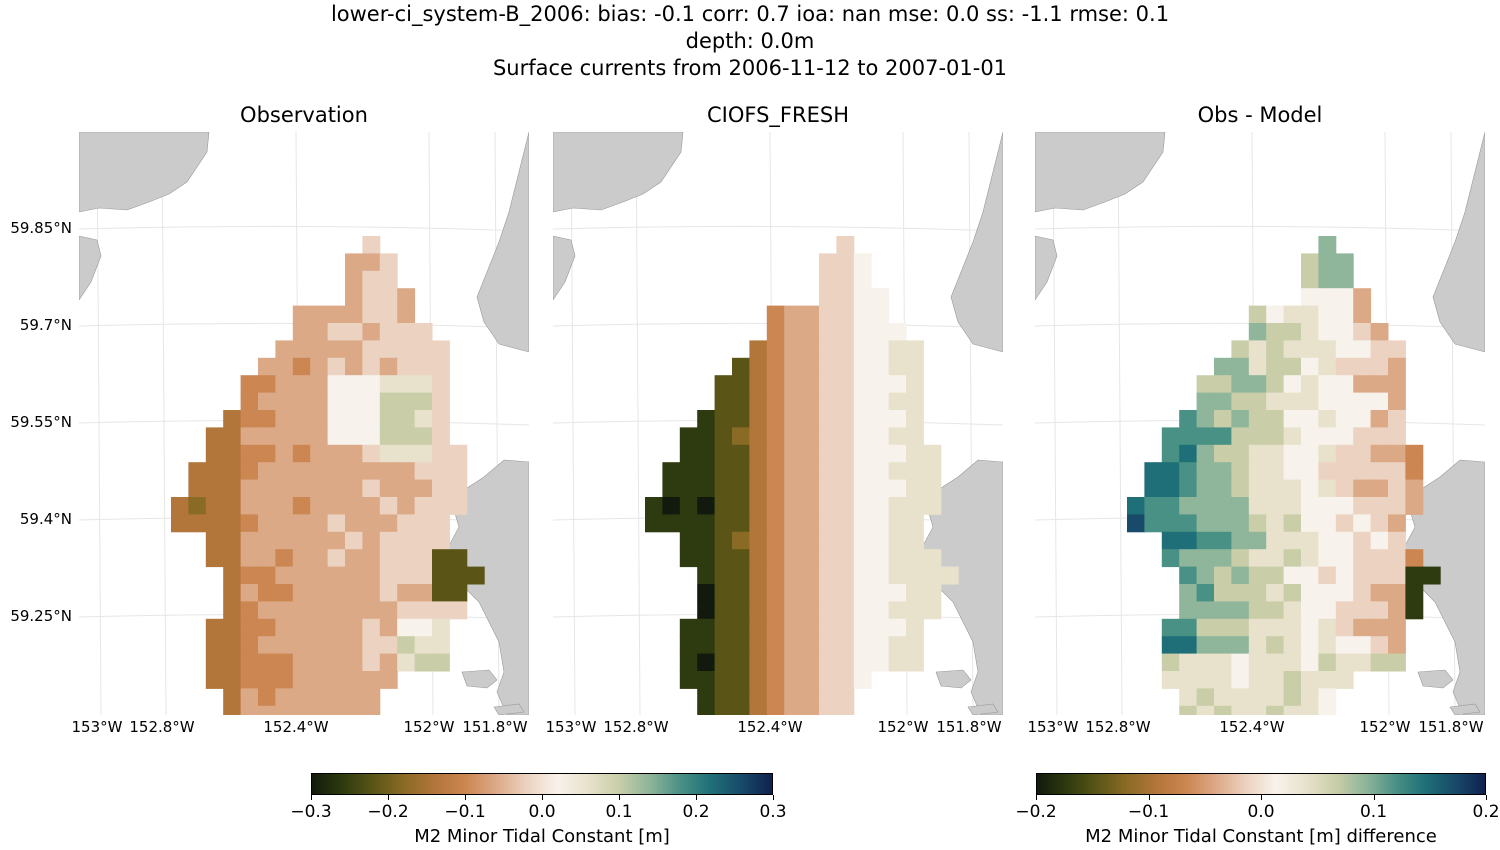 The height and width of the screenshot is (850, 1500). What do you see at coordinates (750, 41) in the screenshot?
I see `figure-subtitle-depth: depth: 0.0m` at bounding box center [750, 41].